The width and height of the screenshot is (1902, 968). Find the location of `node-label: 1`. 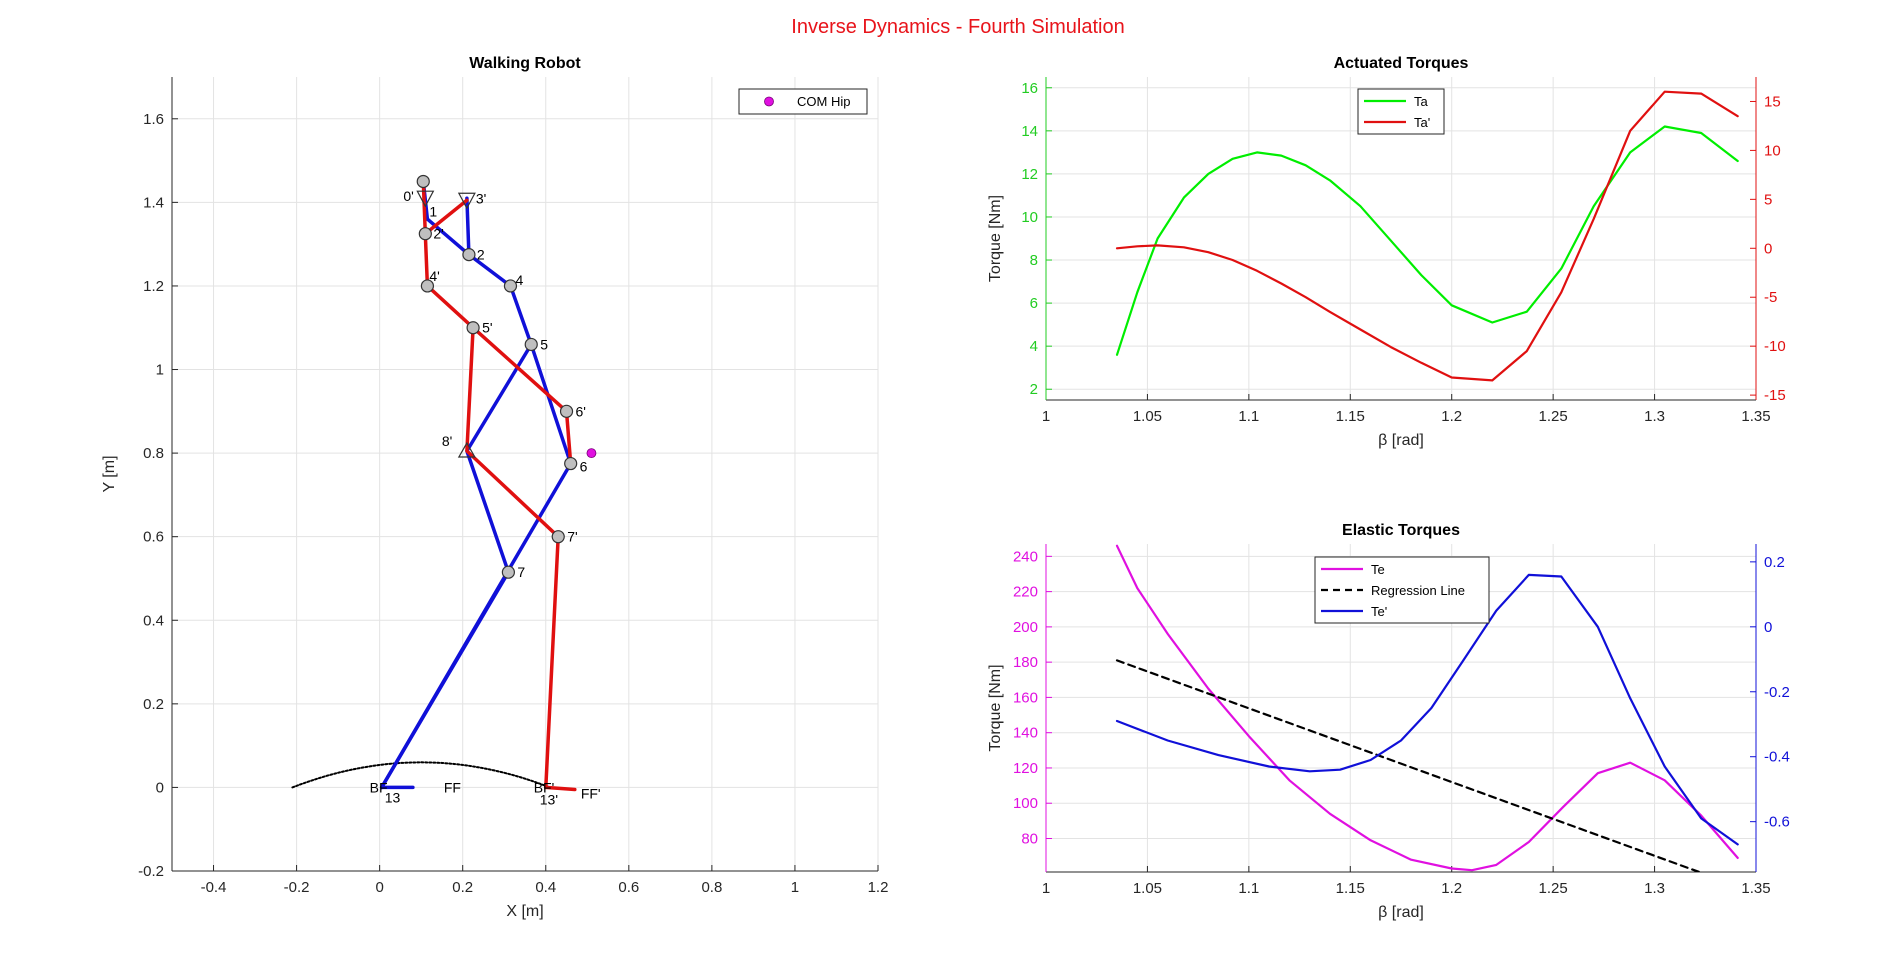

node-label: 1 is located at coordinates (433, 211).